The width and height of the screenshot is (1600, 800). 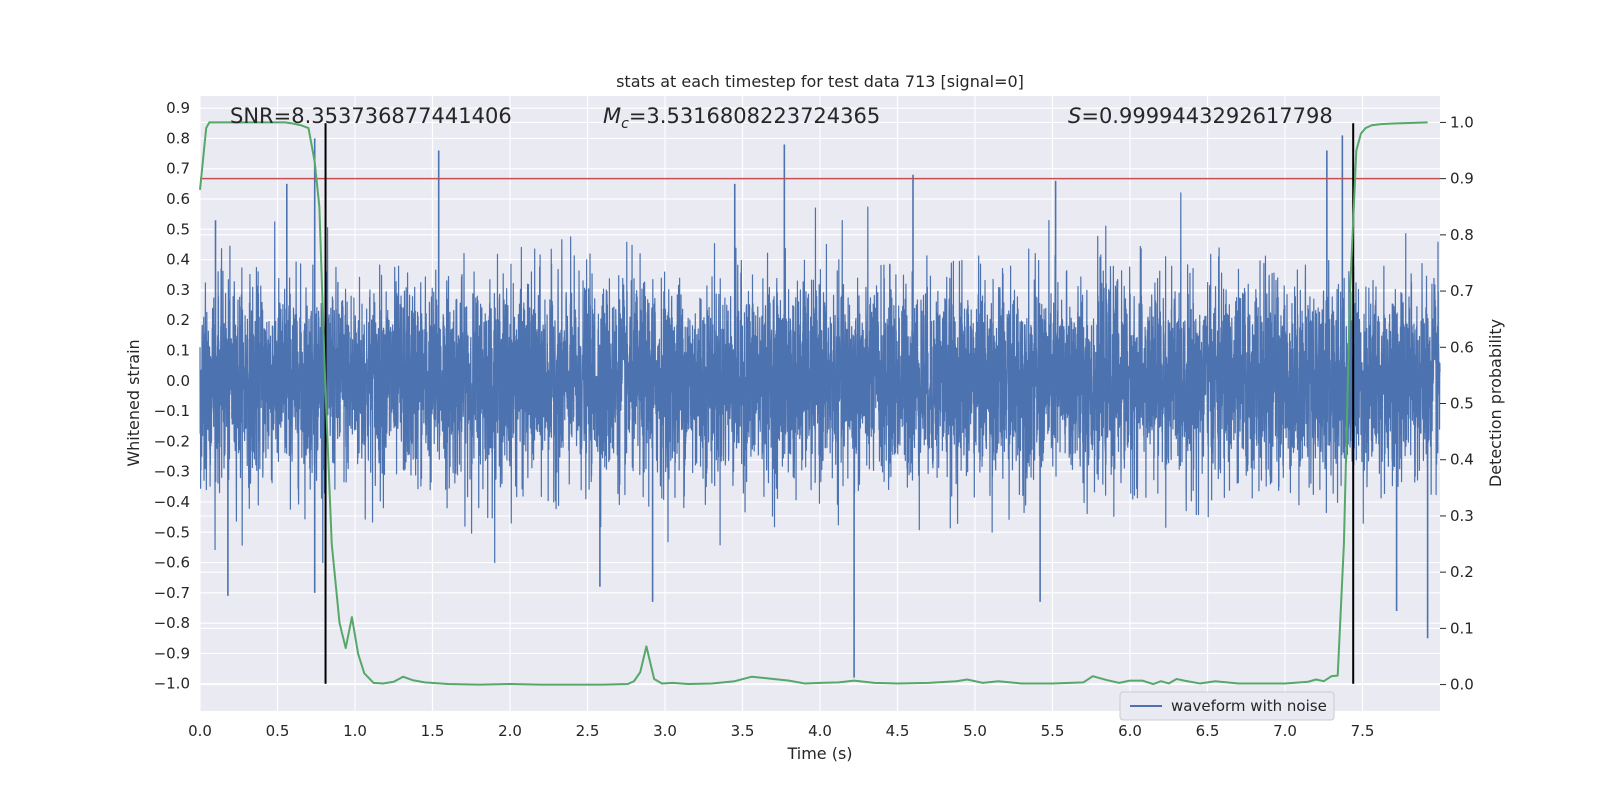 I want to click on y-tick-label-left: 0.7, so click(x=178, y=169).